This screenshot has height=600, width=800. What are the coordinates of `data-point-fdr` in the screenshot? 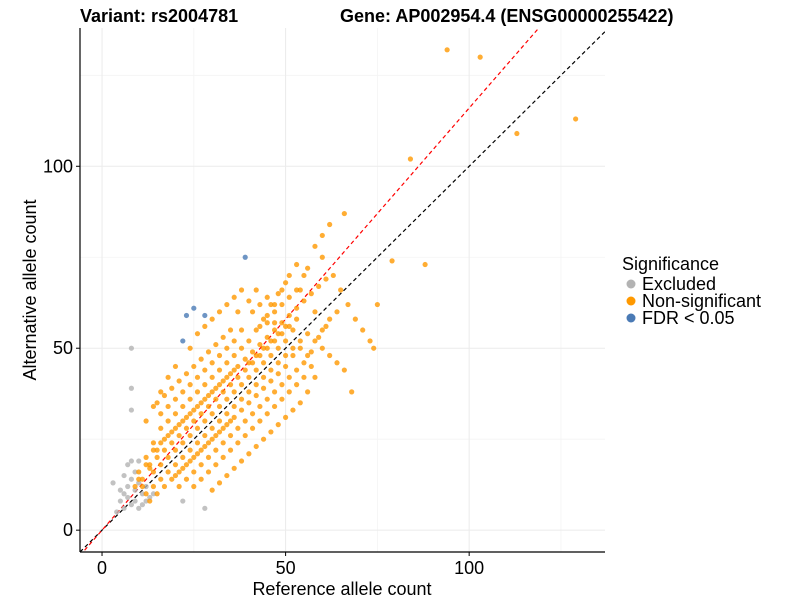 It's located at (186, 315).